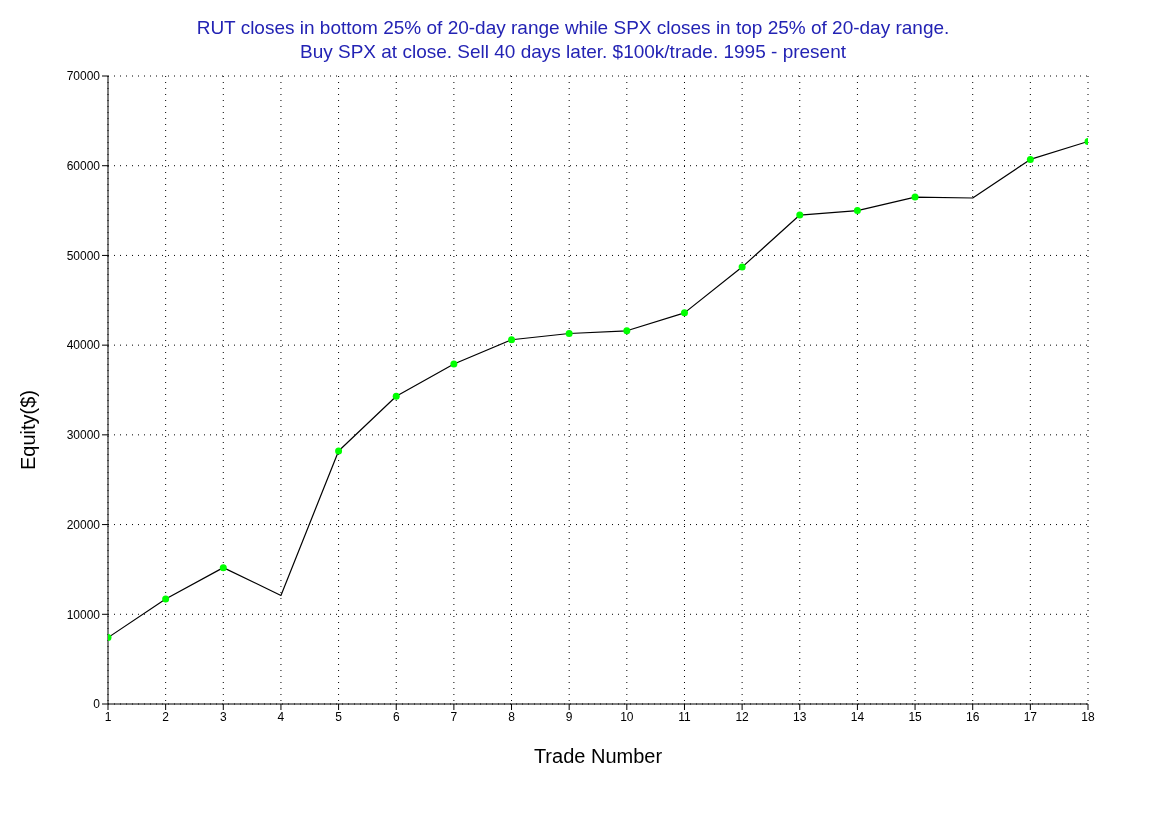  What do you see at coordinates (83, 76) in the screenshot?
I see `y-tick-label: 70000` at bounding box center [83, 76].